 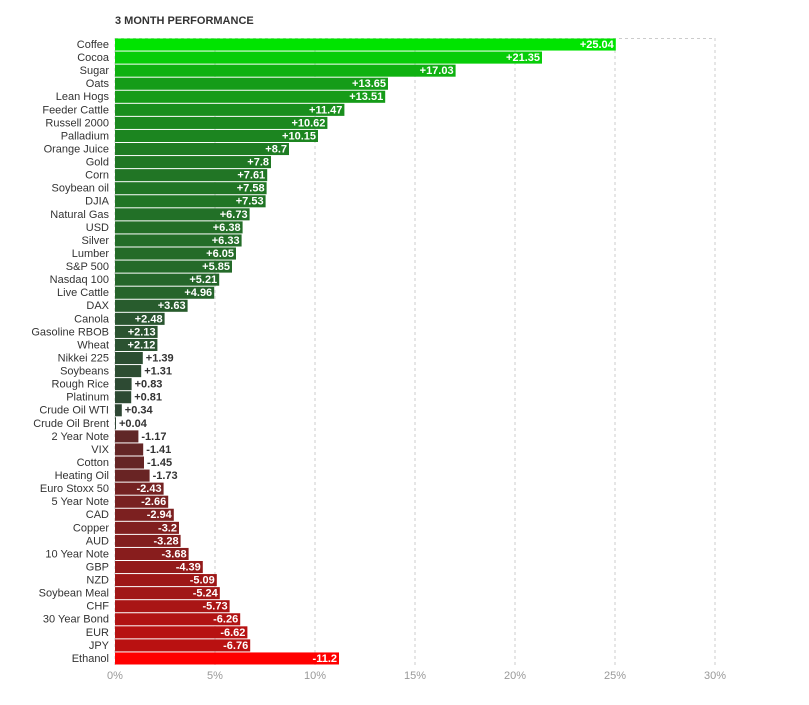 I want to click on y-tick-label: Sugar, so click(x=95, y=71).